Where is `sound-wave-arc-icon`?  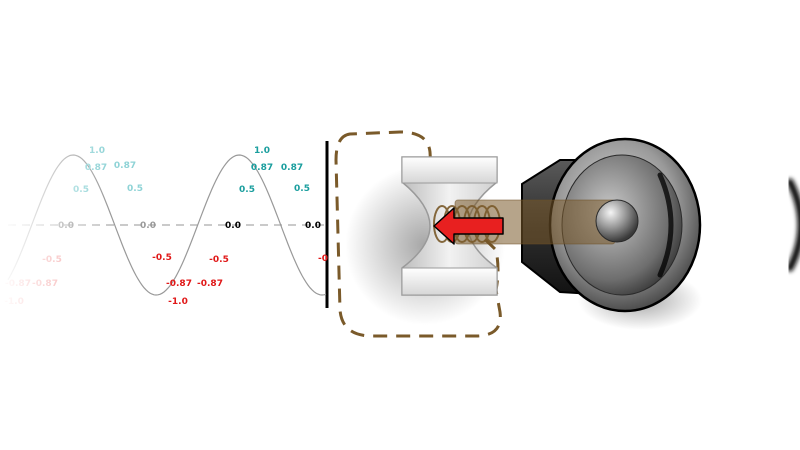
sound-wave-arc-icon is located at coordinates (793, 225).